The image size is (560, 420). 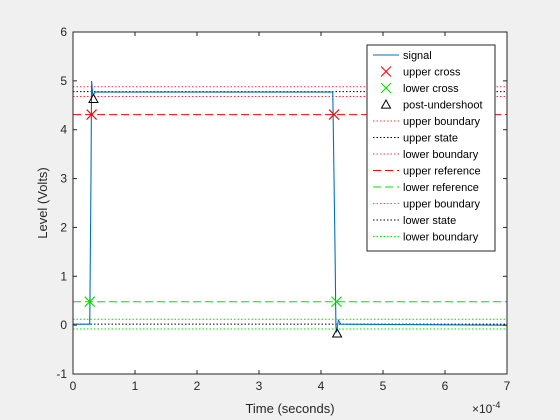 I want to click on legend-item-4: upper boundary, so click(x=427, y=122).